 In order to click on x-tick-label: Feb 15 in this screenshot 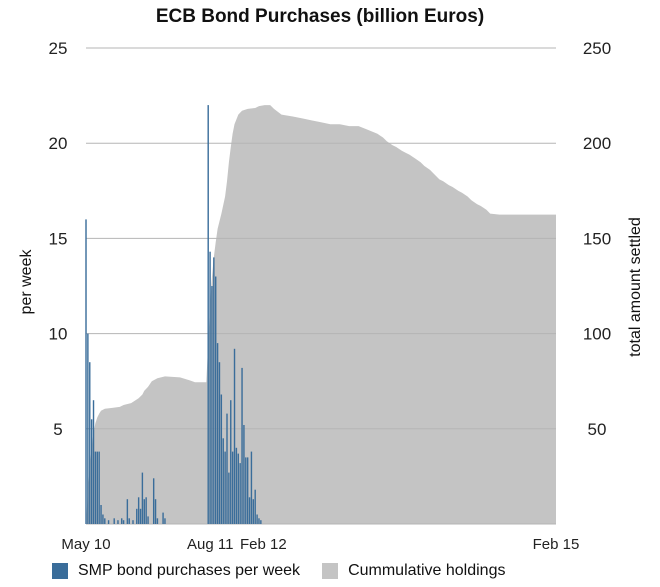, I will do `click(556, 544)`.